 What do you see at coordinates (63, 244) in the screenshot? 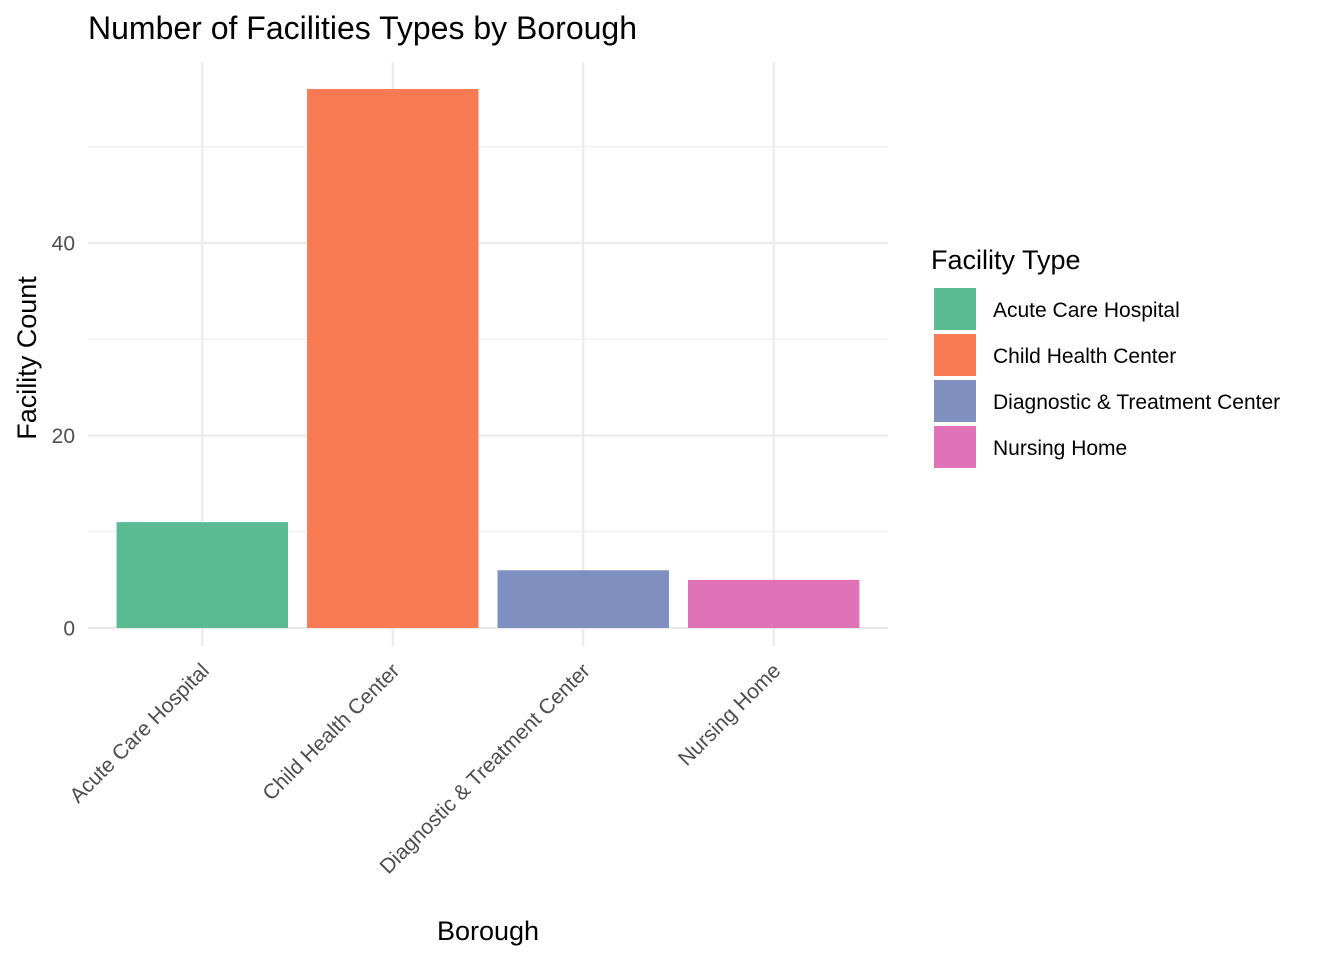
I see `y-tick-label: 40` at bounding box center [63, 244].